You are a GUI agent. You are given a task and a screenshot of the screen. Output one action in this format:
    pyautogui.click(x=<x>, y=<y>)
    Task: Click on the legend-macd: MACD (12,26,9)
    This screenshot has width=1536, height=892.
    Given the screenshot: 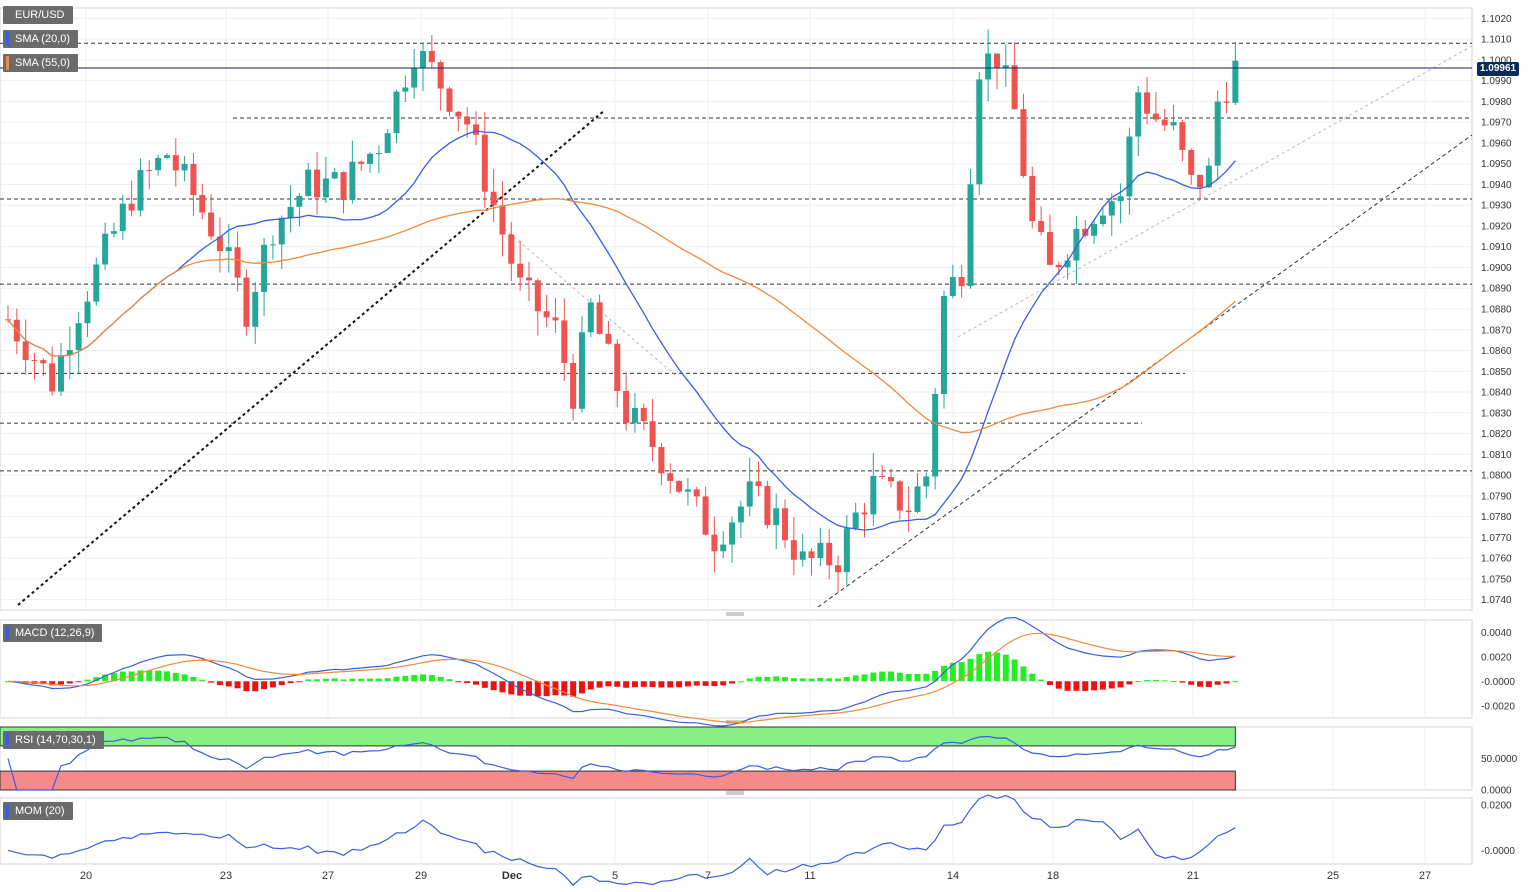 What is the action you would take?
    pyautogui.click(x=53, y=633)
    